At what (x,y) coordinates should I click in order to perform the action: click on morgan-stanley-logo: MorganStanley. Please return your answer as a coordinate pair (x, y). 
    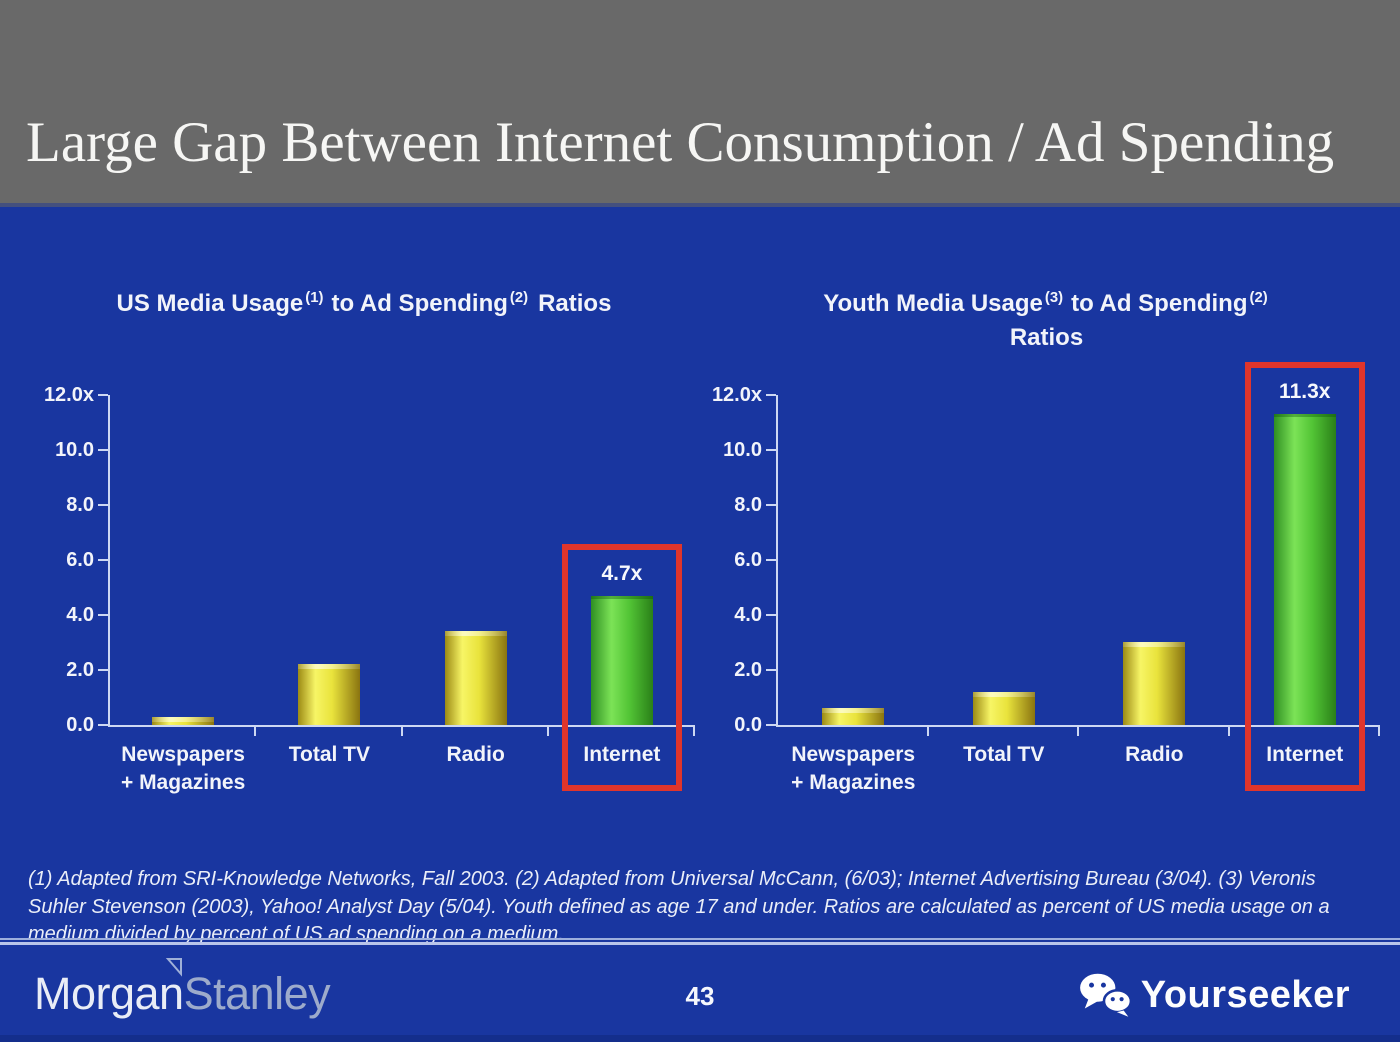
    Looking at the image, I should click on (182, 989).